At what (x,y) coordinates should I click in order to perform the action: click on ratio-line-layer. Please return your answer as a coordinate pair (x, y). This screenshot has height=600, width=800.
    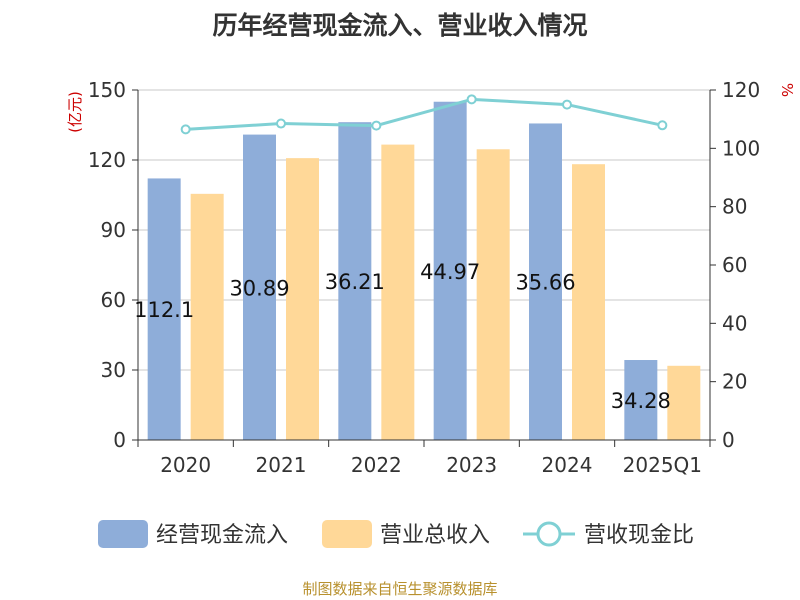
    Looking at the image, I should click on (424, 114).